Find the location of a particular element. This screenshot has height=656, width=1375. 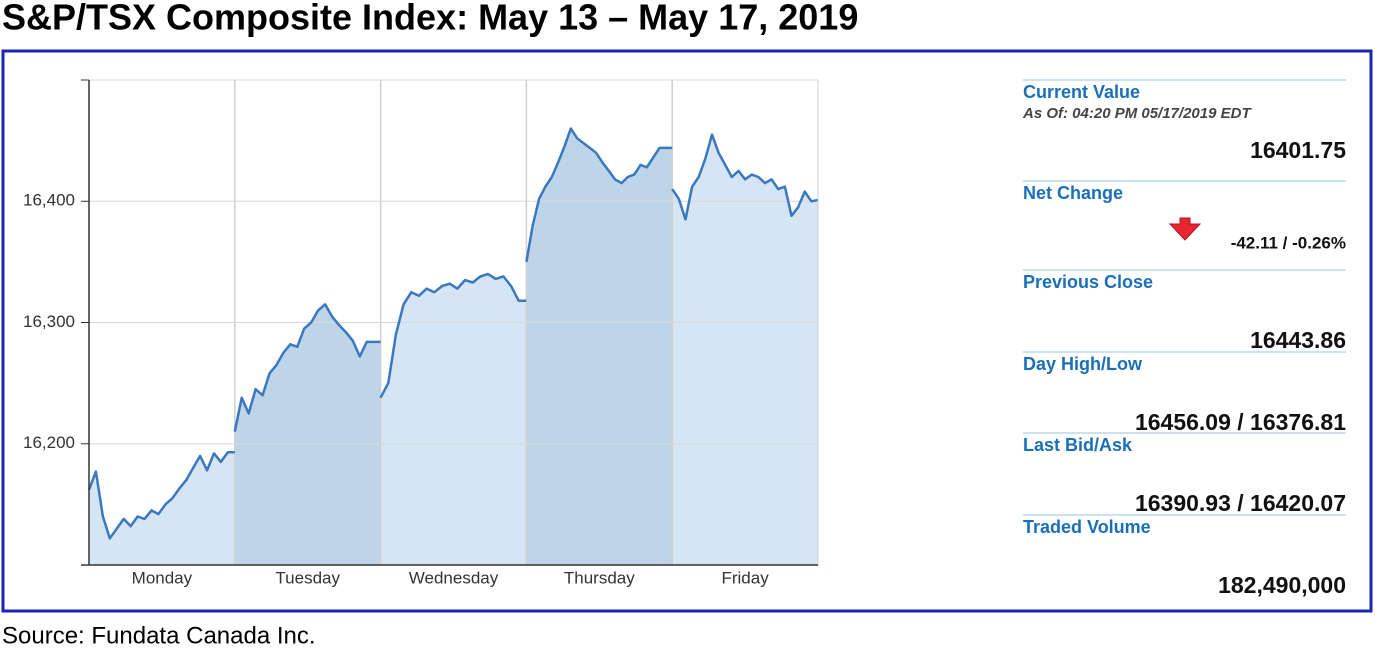

x-tick-label: Thursday is located at coordinates (599, 577).